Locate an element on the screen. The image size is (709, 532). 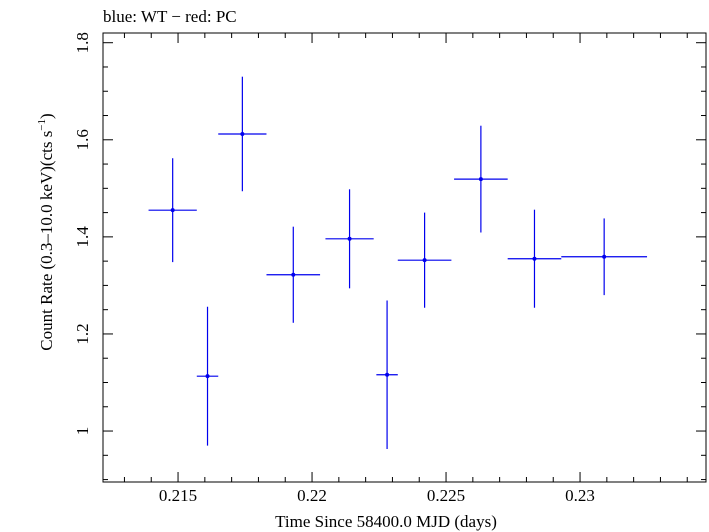
y-tick-label: 1.4 is located at coordinates (82, 237).